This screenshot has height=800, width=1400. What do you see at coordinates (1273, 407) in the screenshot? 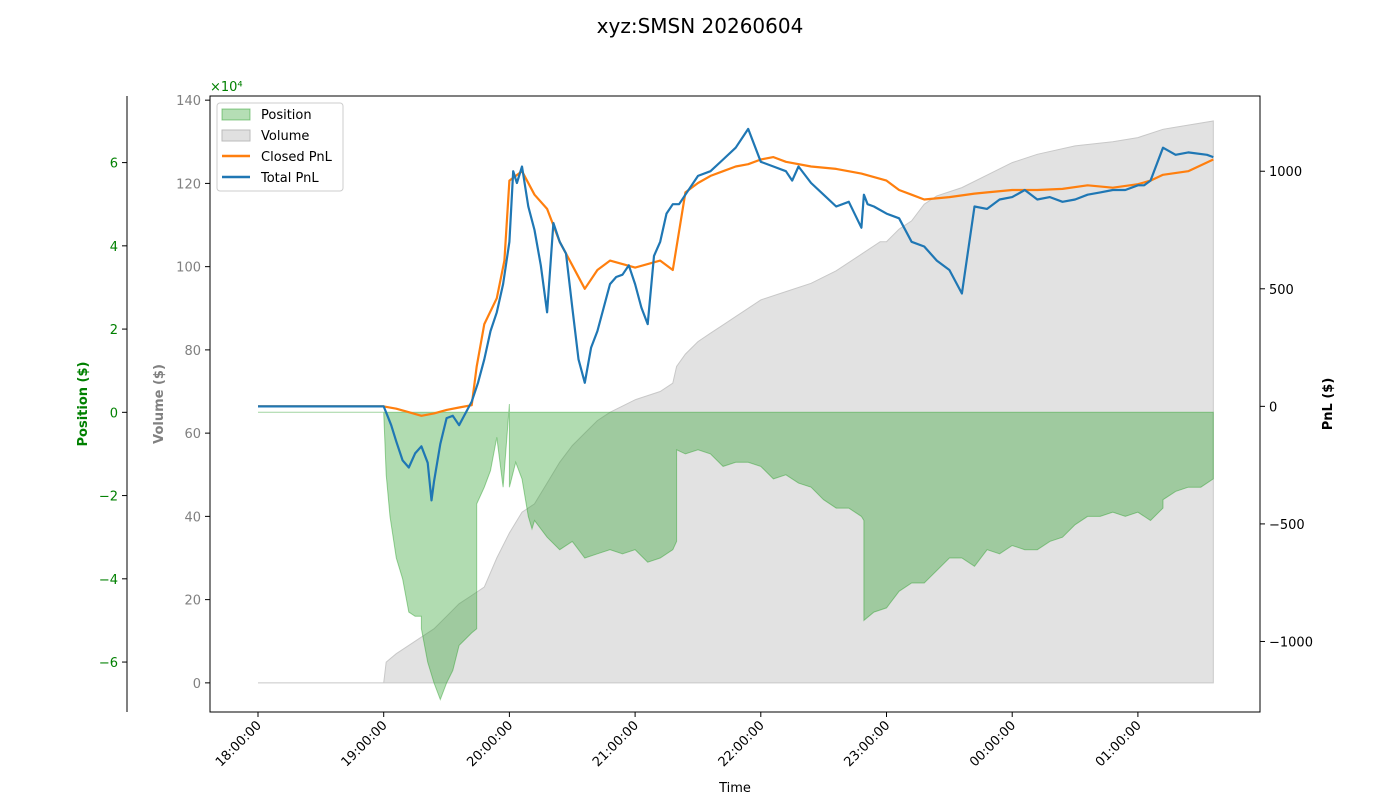
I see `pnl-tick-label: 0` at bounding box center [1273, 407].